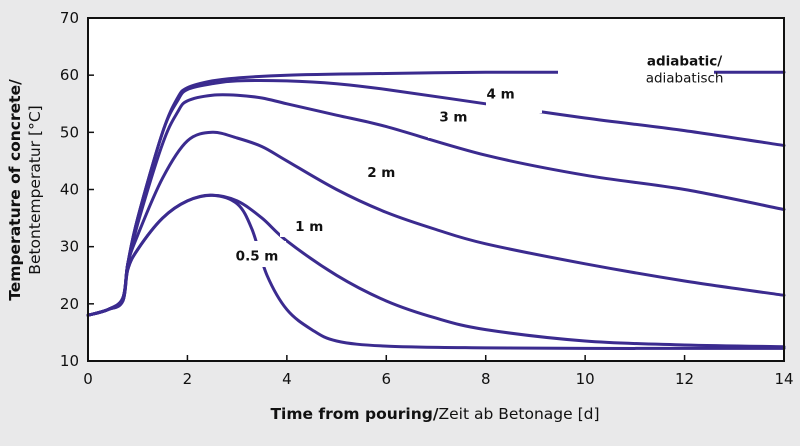 This screenshot has width=800, height=446. I want to click on y-tick-label: 20, so click(69, 304).